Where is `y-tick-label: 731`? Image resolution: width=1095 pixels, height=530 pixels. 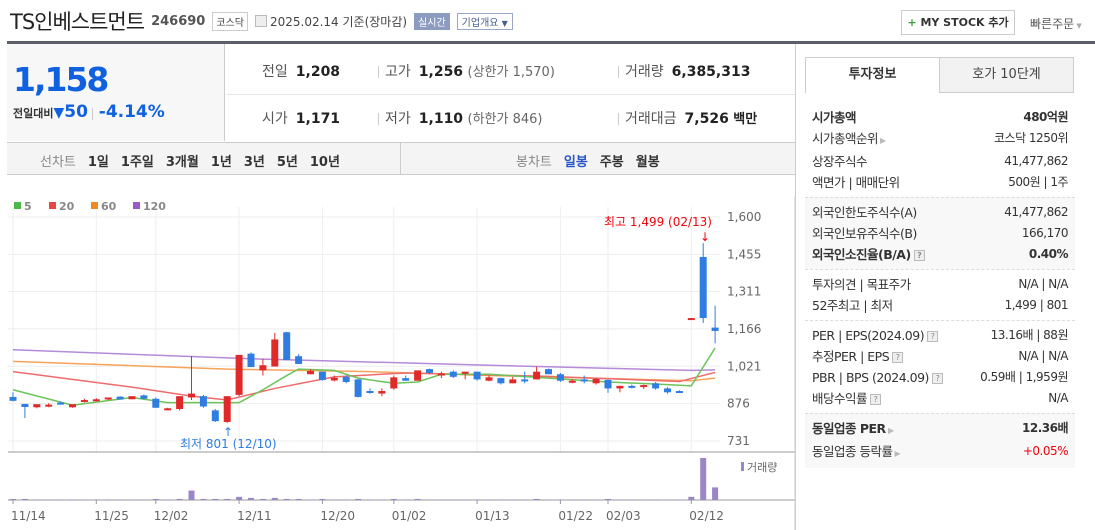
y-tick-label: 731 is located at coordinates (738, 441).